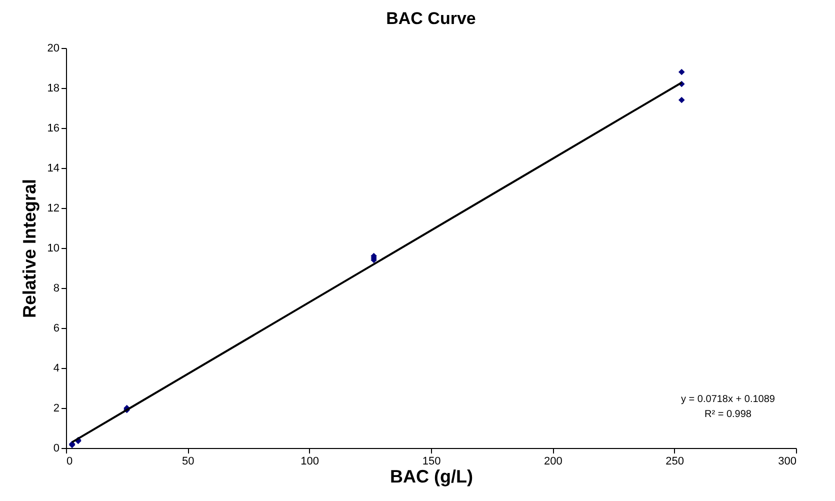 Image resolution: width=835 pixels, height=501 pixels. What do you see at coordinates (310, 462) in the screenshot?
I see `x-tick-label: 100` at bounding box center [310, 462].